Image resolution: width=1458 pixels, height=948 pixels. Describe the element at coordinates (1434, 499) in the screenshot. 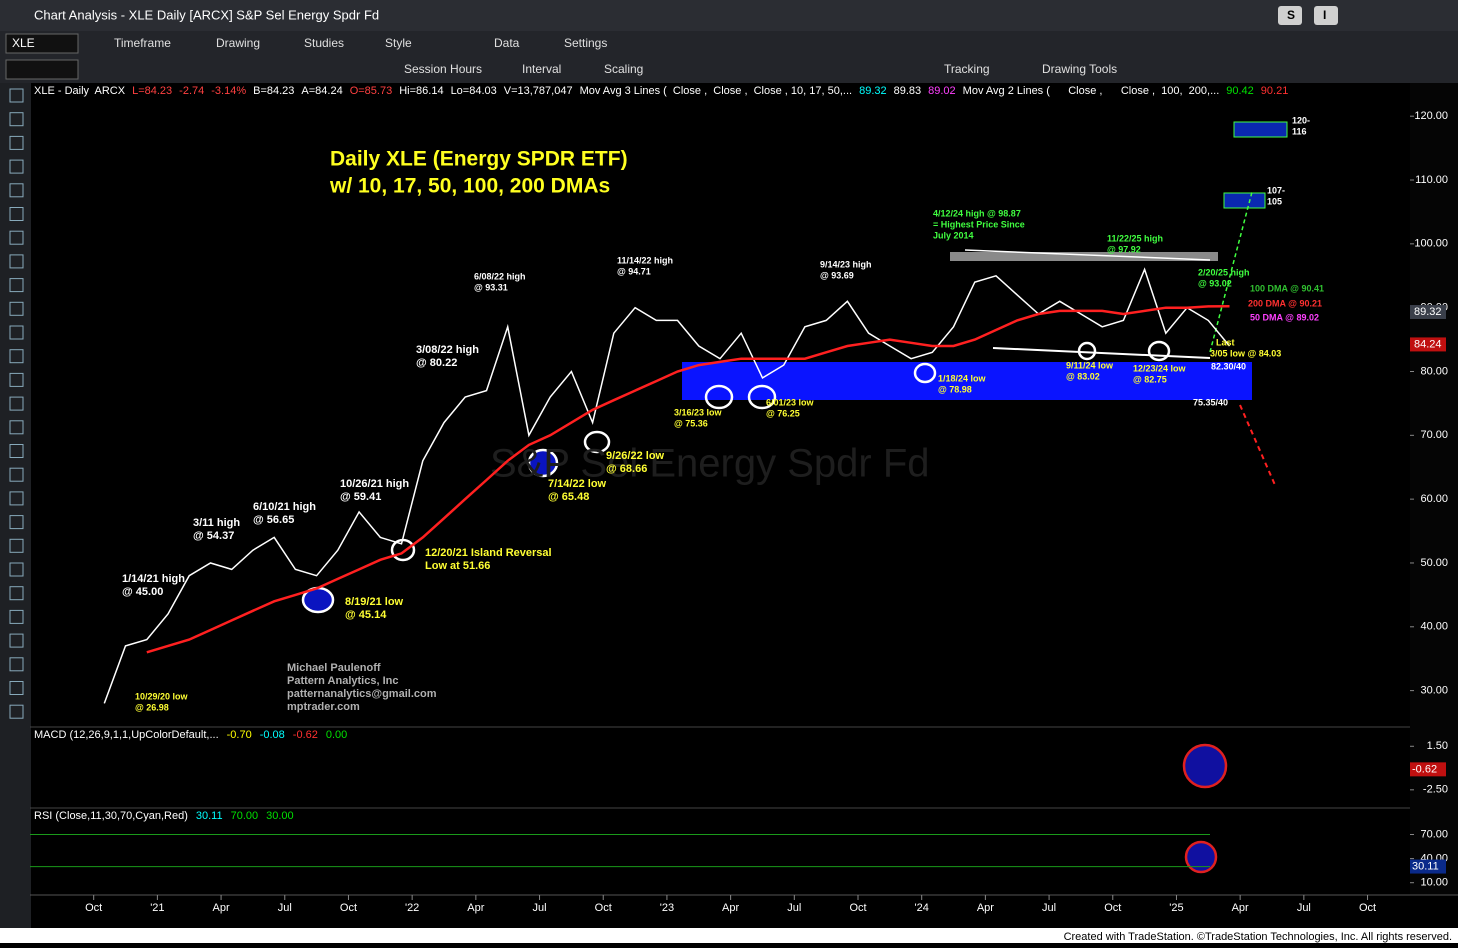

I see `y-tick-label: 60.00` at that location.